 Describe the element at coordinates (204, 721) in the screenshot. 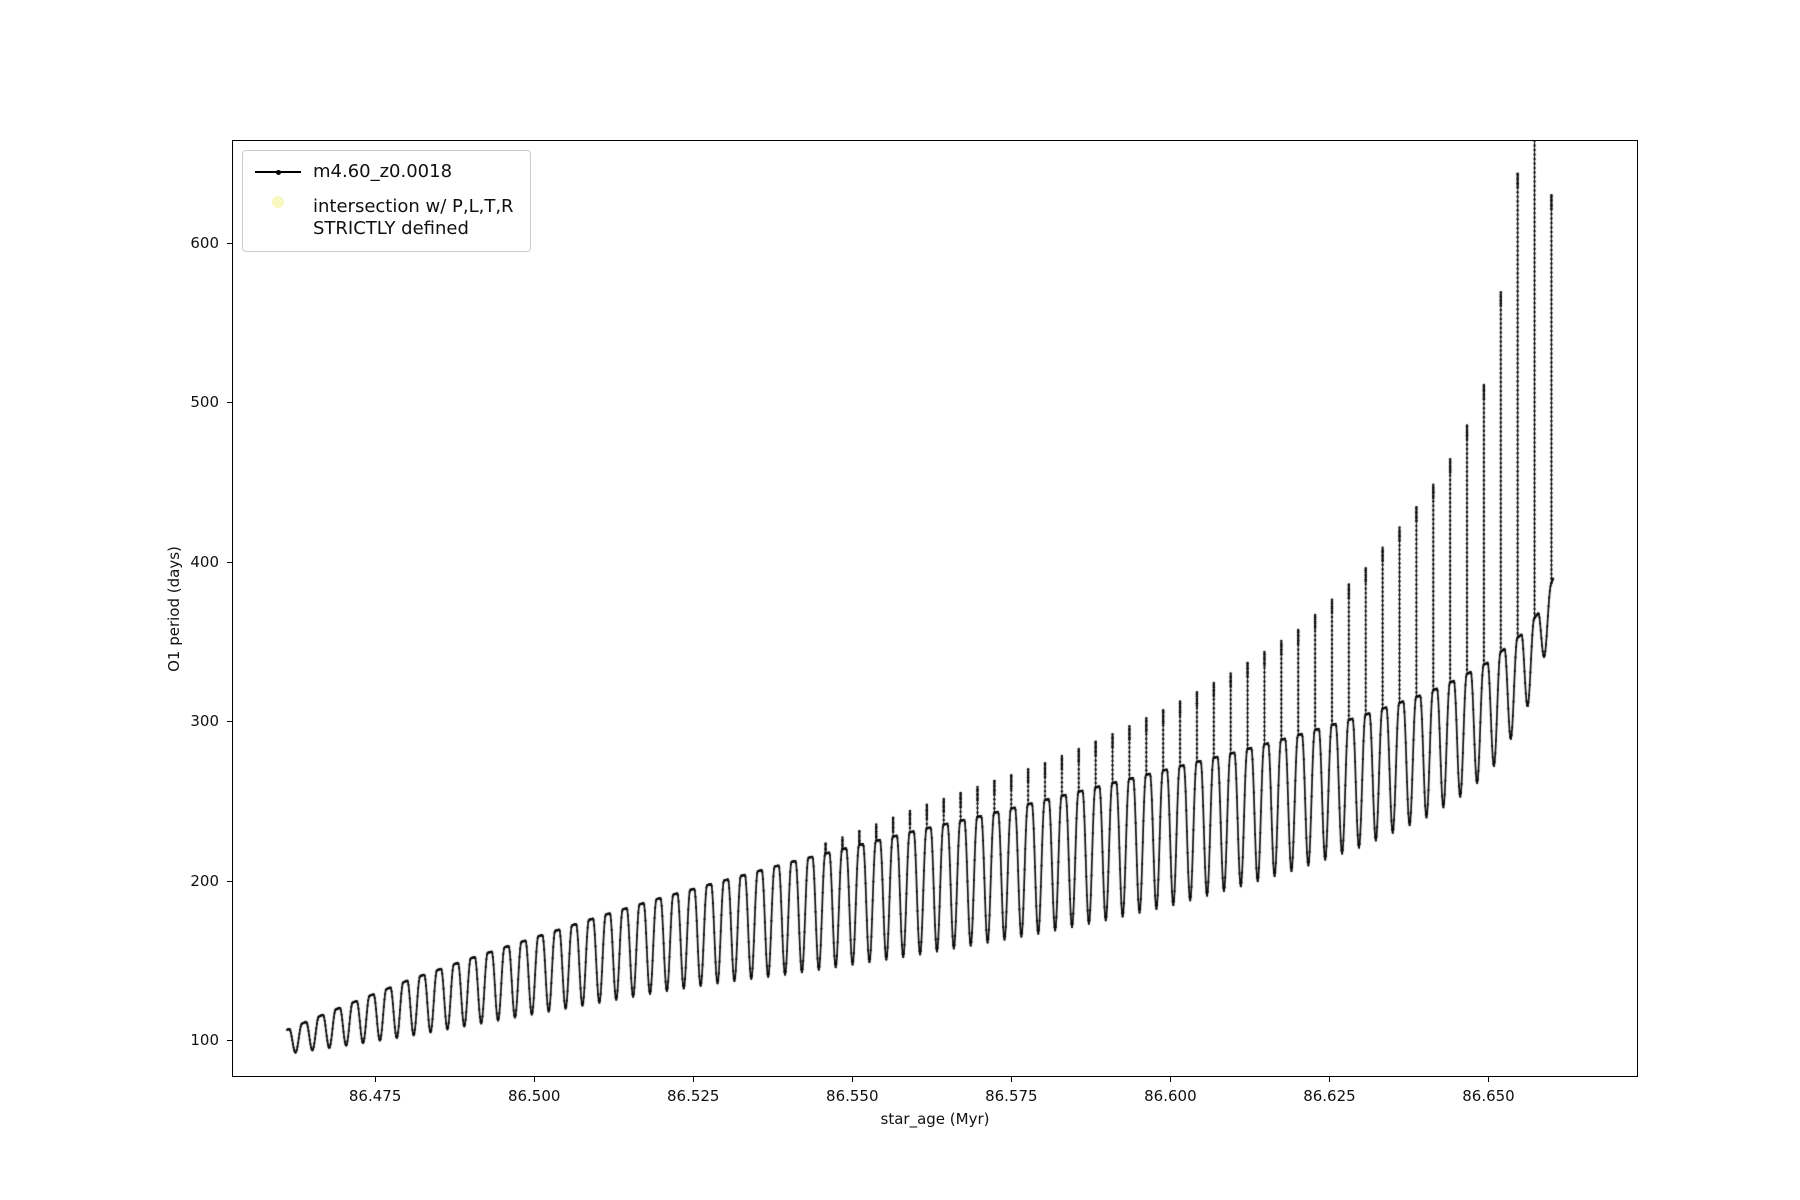

I see `y-tick-label: 300` at that location.